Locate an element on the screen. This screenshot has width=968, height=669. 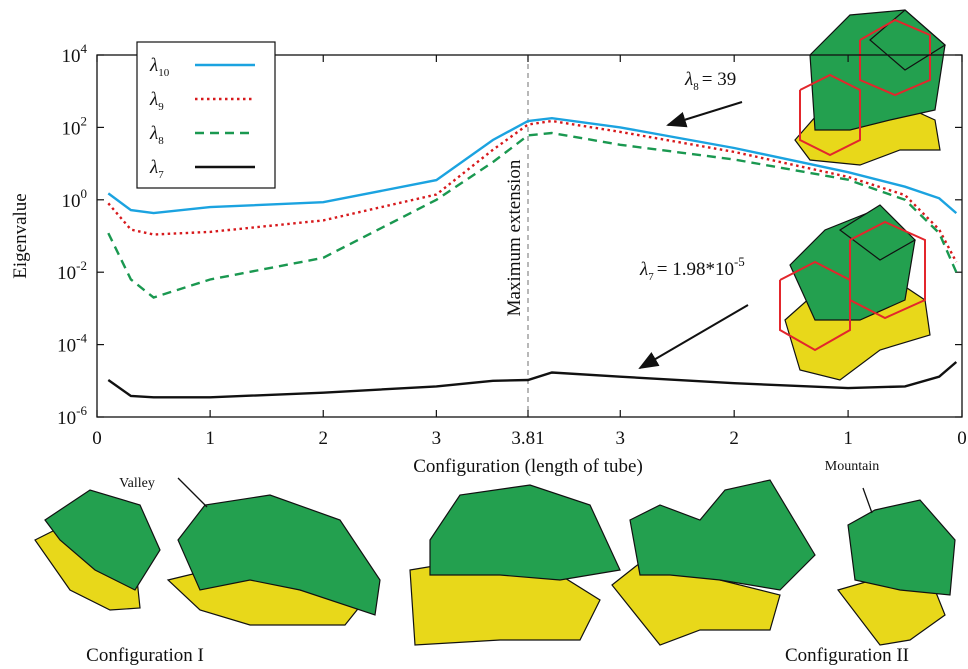
y-tick-label: 10² is located at coordinates (75, 126).